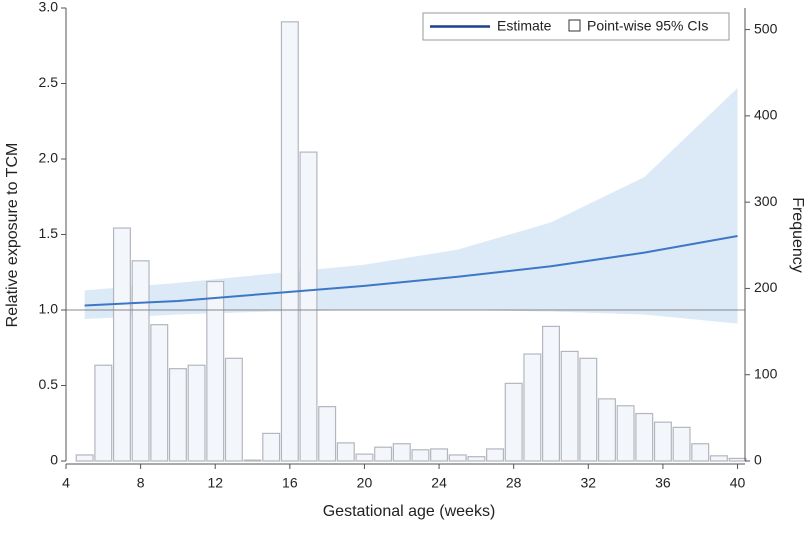 The width and height of the screenshot is (810, 536). What do you see at coordinates (411, 271) in the screenshot?
I see `estimate-line` at bounding box center [411, 271].